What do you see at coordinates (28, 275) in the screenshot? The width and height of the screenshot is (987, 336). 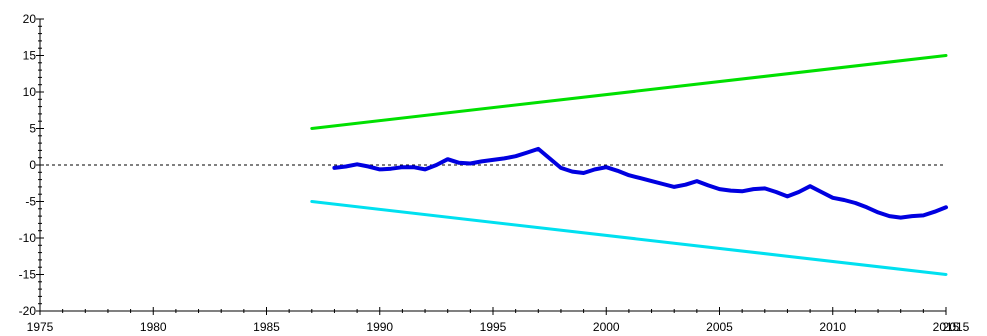 I see `y-tick-label: -15` at bounding box center [28, 275].